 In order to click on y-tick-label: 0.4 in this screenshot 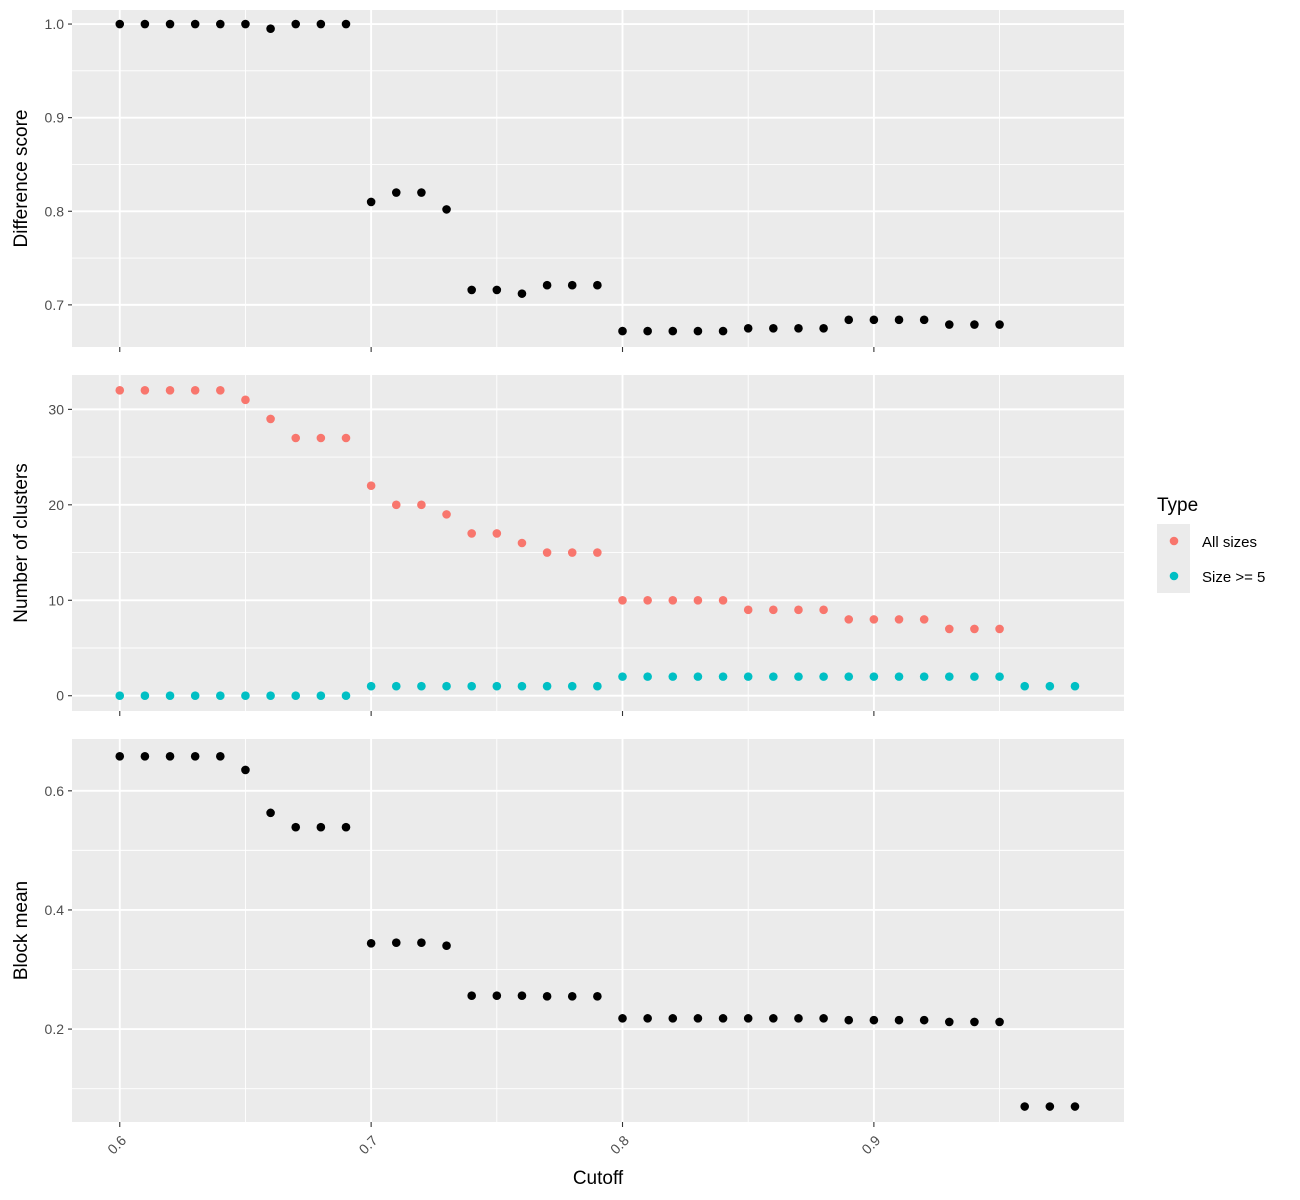, I will do `click(55, 910)`.